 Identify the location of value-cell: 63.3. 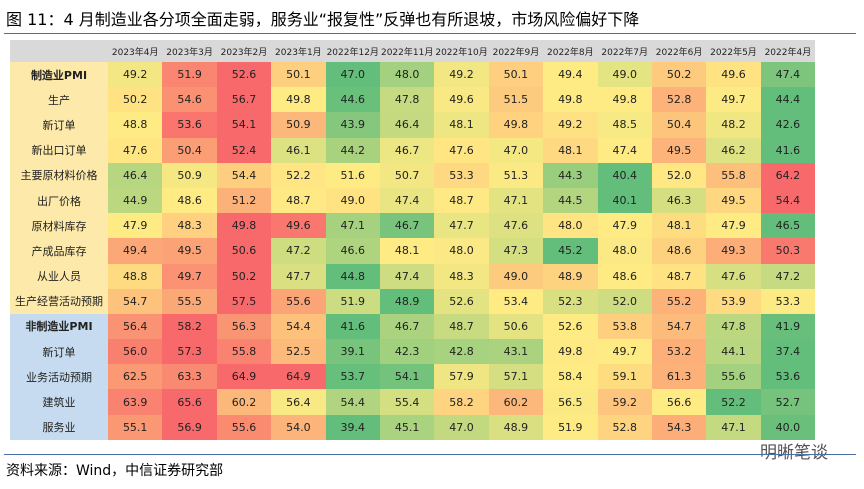
(189, 377).